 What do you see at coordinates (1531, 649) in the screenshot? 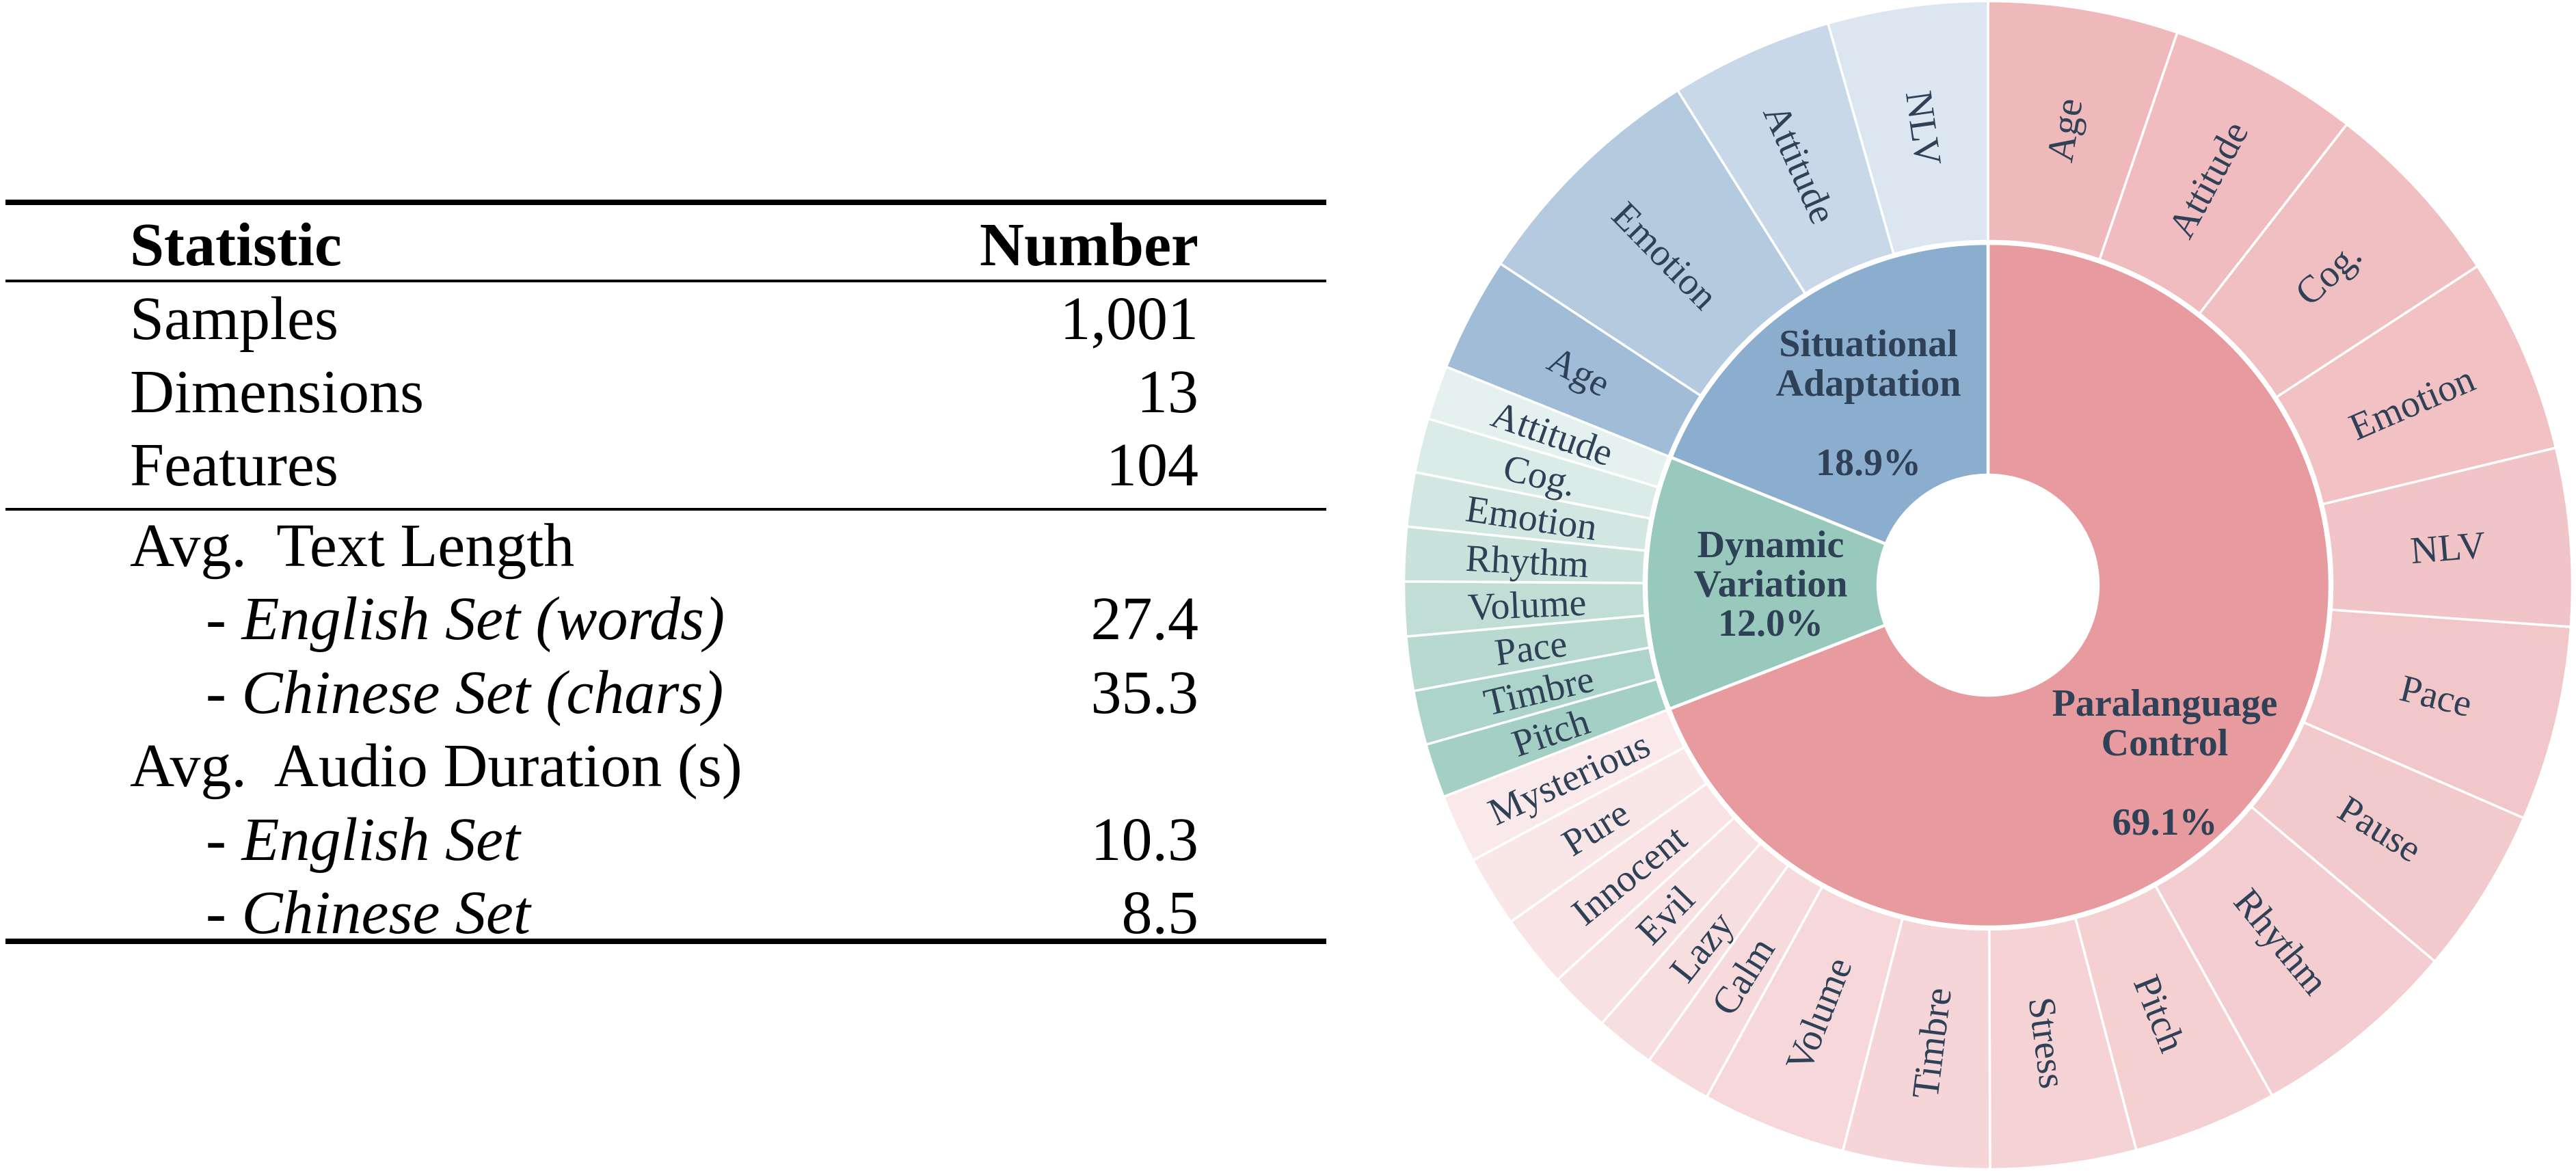
I see `svg-text: Pace` at bounding box center [1531, 649].